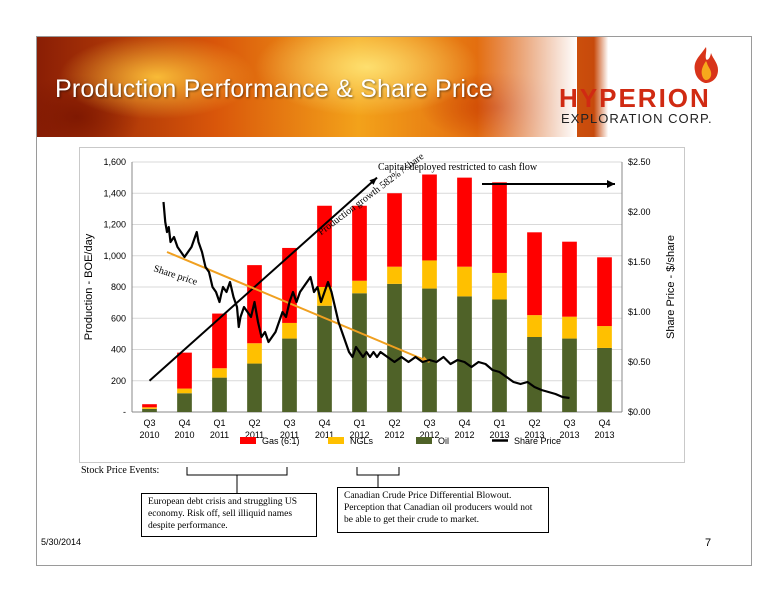  Describe the element at coordinates (639, 362) in the screenshot. I see `y2-tick-label: $0.50` at that location.